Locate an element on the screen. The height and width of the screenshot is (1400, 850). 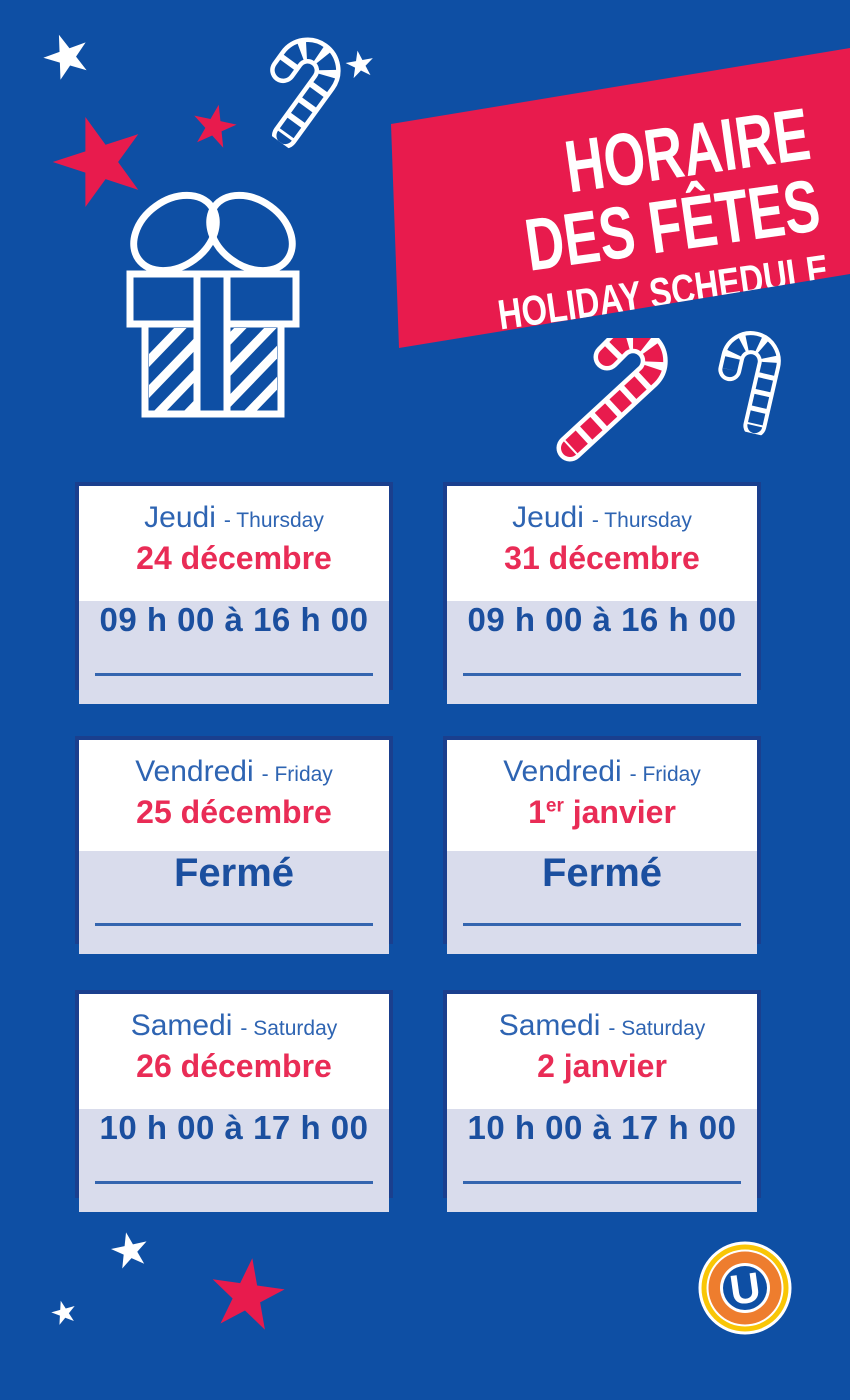
date-main: 26 décembre is located at coordinates (234, 1066).